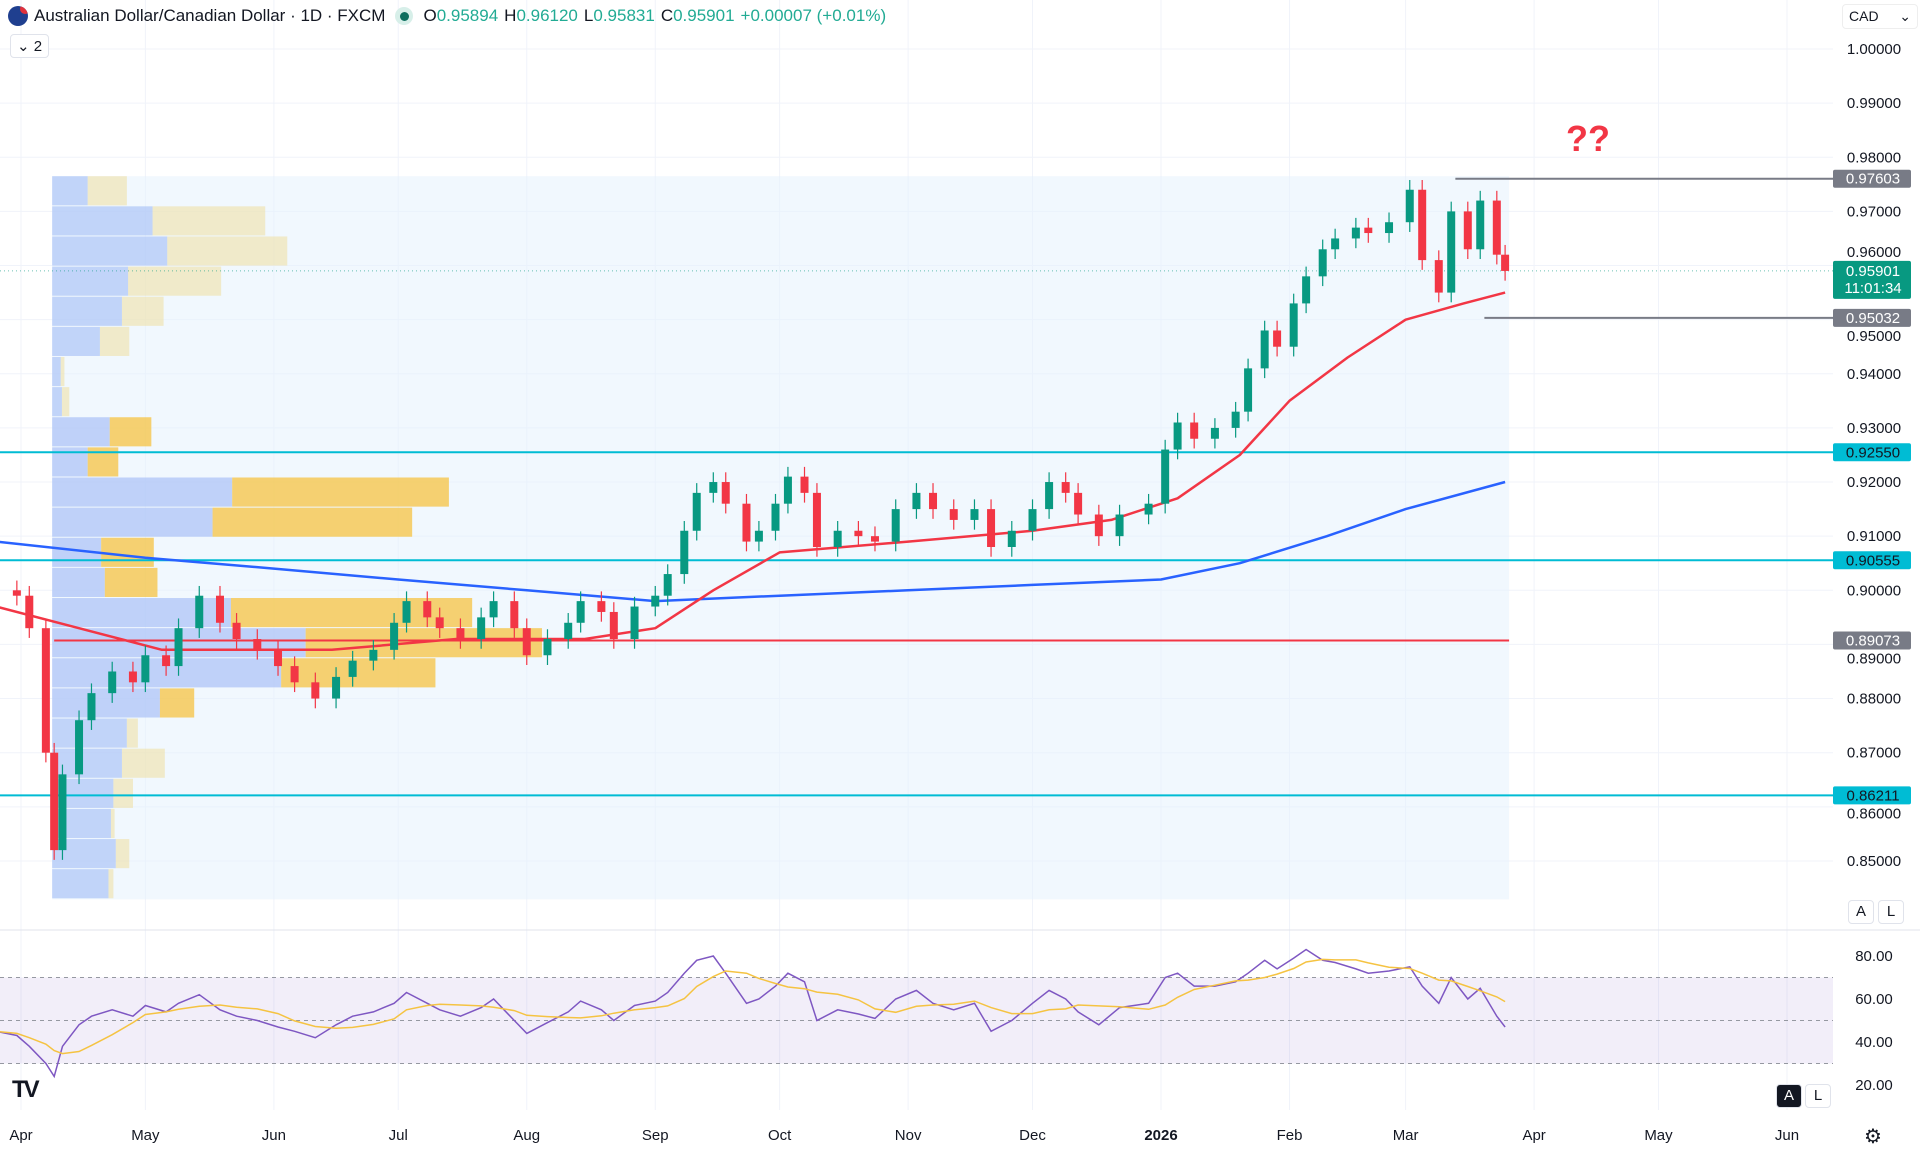 The width and height of the screenshot is (1920, 1151). Describe the element at coordinates (1874, 536) in the screenshot. I see `price-tick-label: 0.91000` at that location.